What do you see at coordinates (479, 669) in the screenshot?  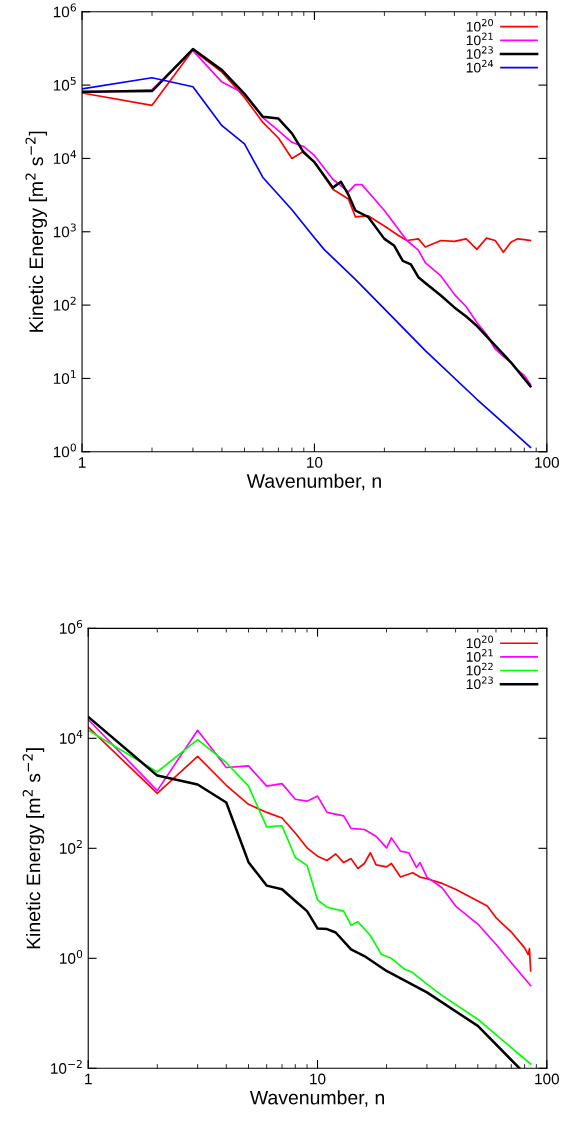 I see `legend-label: 10$^{22}$` at bounding box center [479, 669].